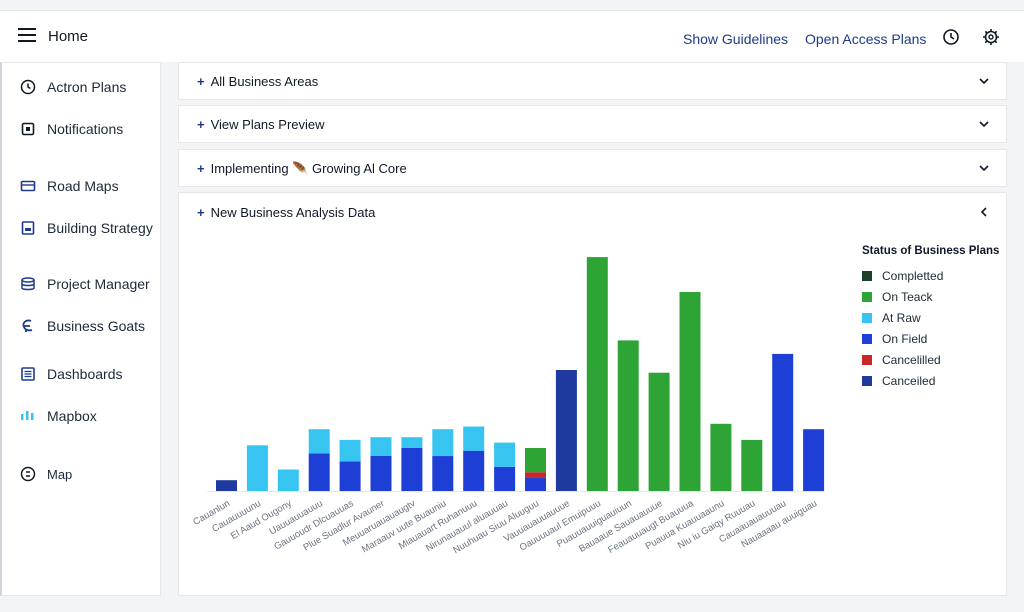 This screenshot has width=1024, height=612. I want to click on sidebar-item-dashboards: Dashboards, so click(71, 374).